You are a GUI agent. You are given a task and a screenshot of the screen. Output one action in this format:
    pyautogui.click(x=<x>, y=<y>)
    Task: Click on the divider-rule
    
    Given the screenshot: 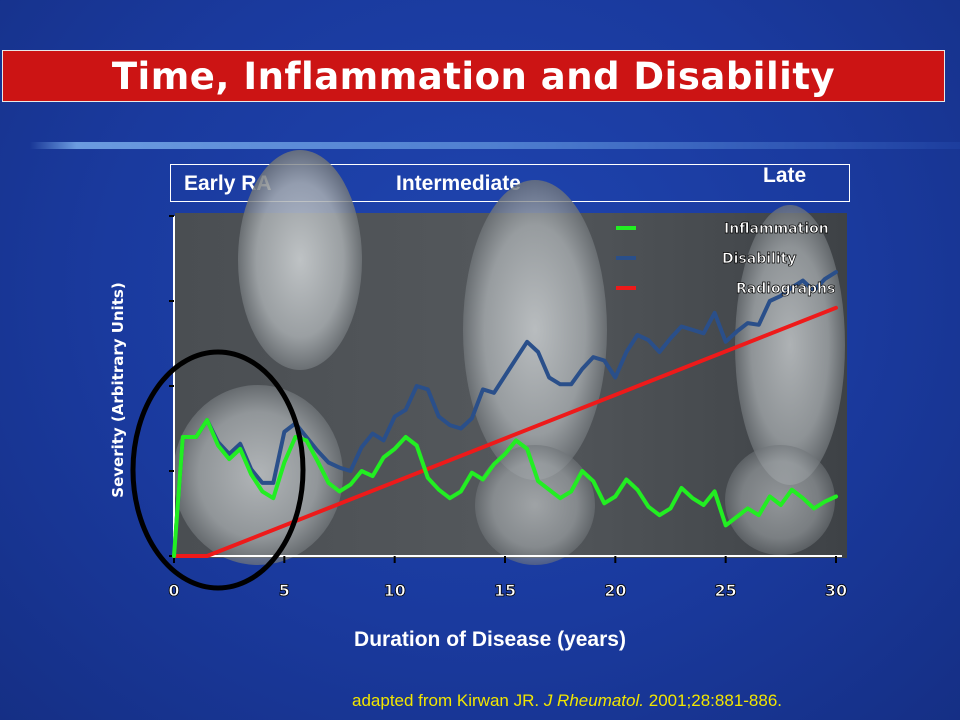 What is the action you would take?
    pyautogui.click(x=495, y=145)
    